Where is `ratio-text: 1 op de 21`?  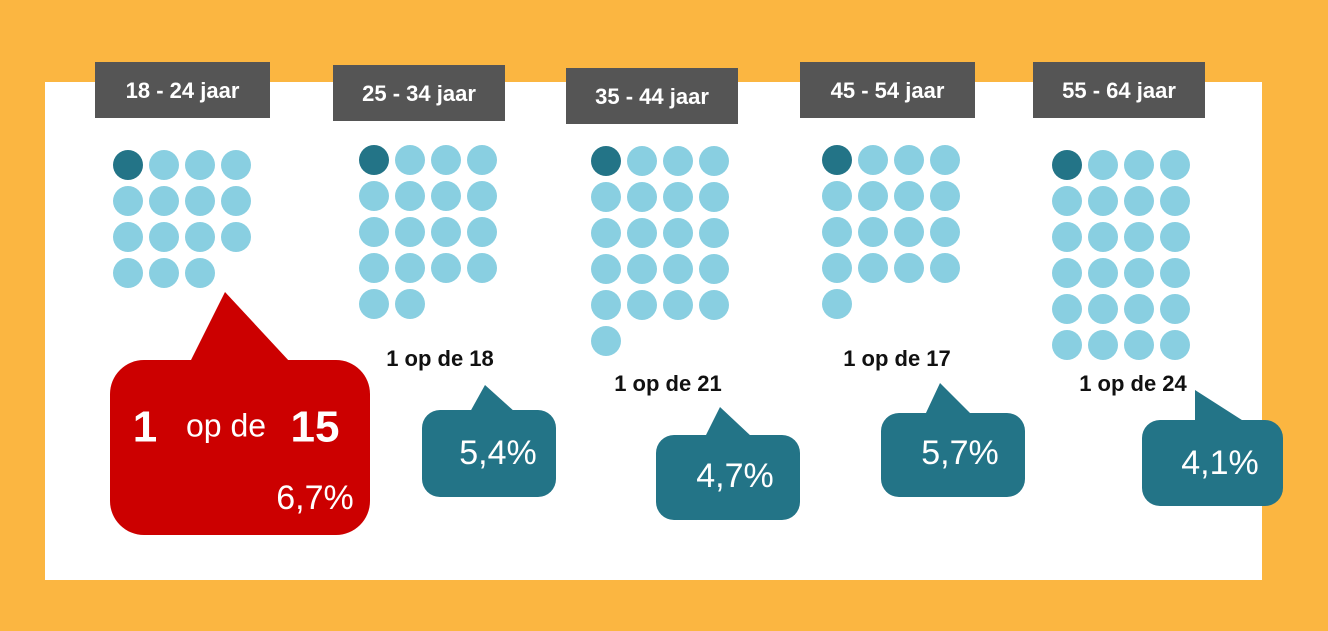
ratio-text: 1 op de 21 is located at coordinates (667, 383).